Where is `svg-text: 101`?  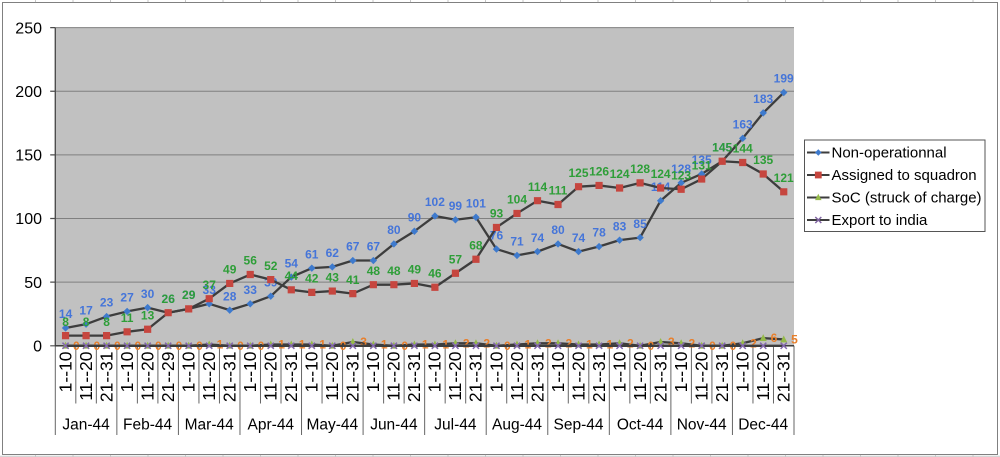
svg-text: 101 is located at coordinates (476, 203).